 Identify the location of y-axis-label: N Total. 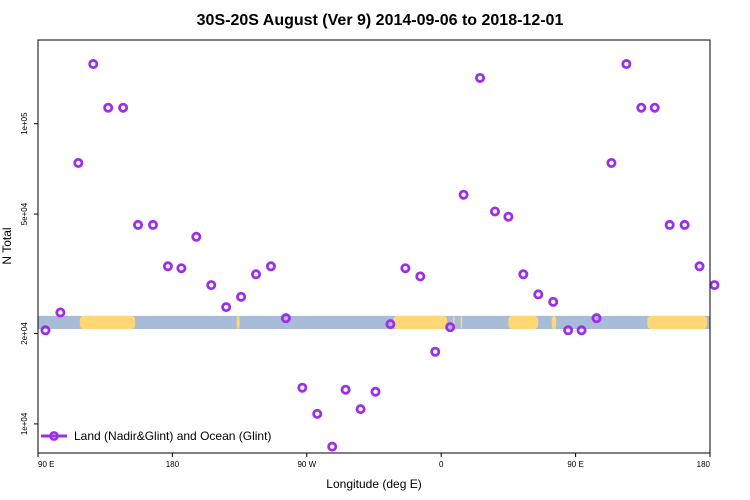
(7, 245).